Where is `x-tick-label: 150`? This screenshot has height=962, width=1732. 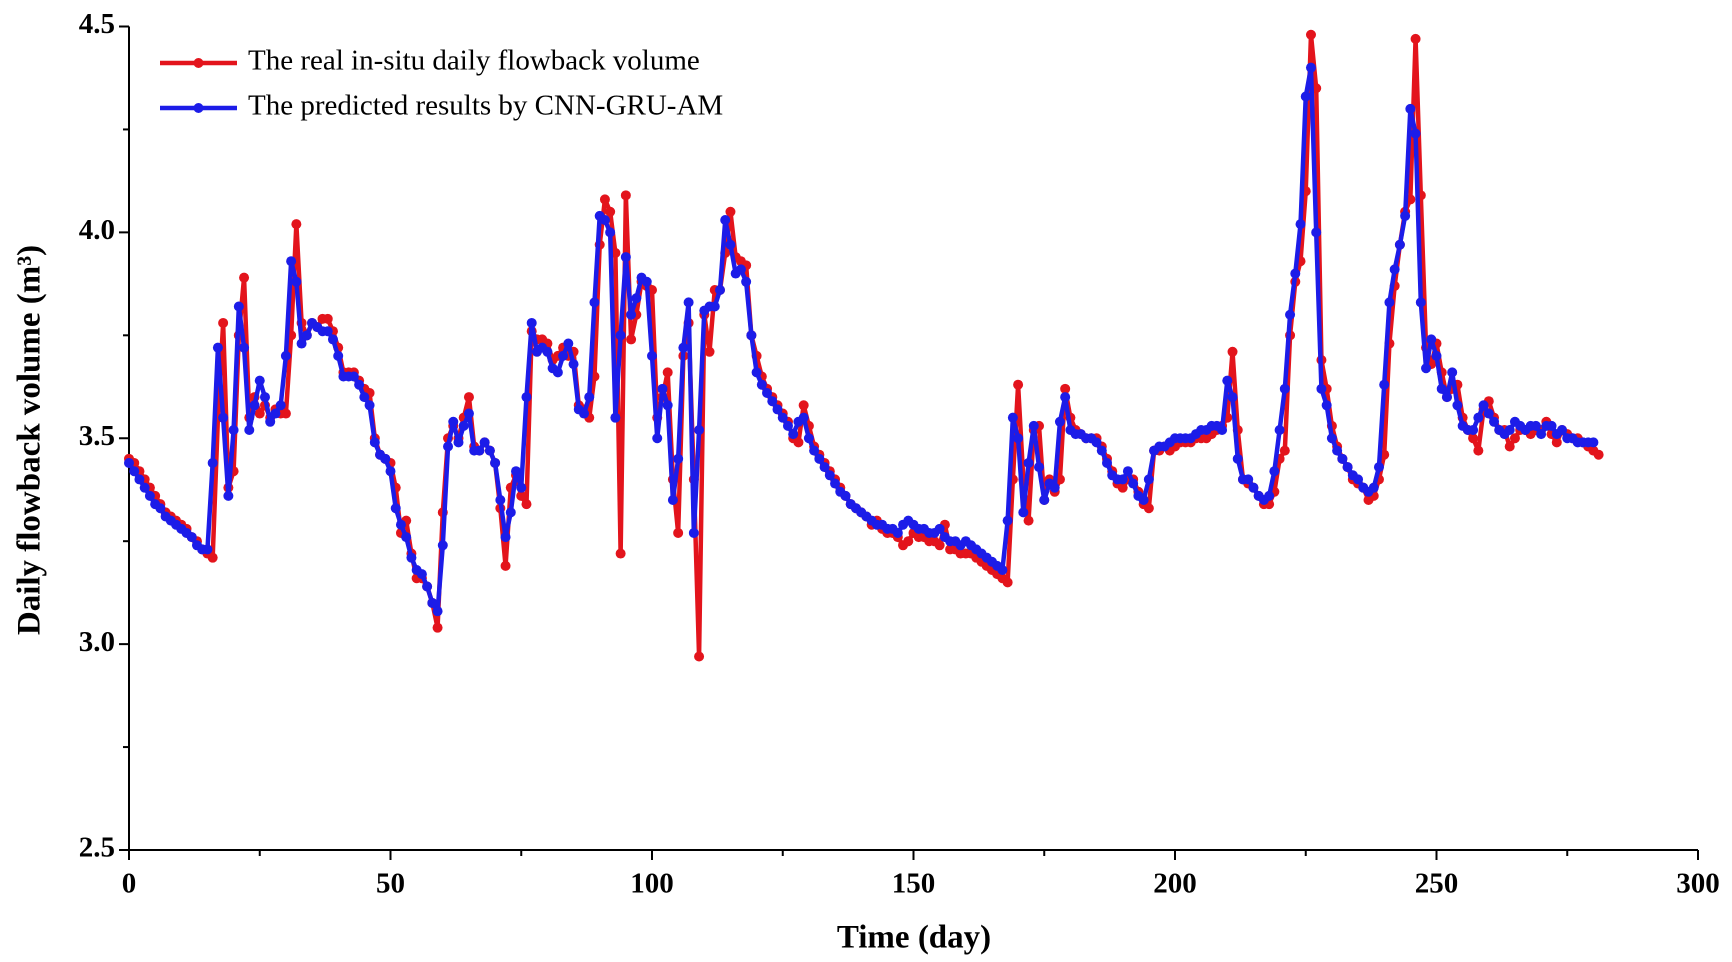 x-tick-label: 150 is located at coordinates (914, 884).